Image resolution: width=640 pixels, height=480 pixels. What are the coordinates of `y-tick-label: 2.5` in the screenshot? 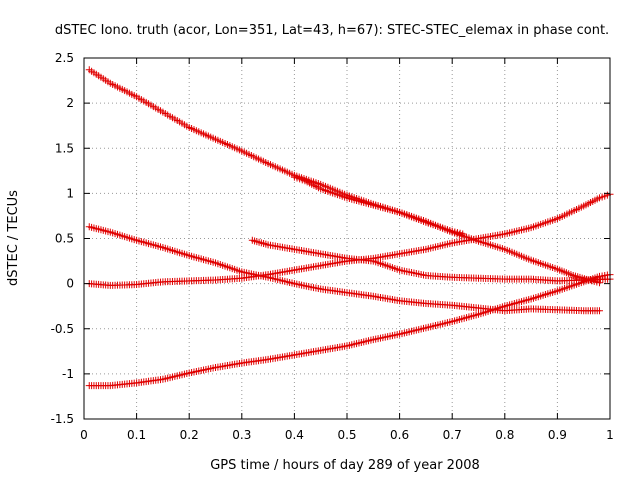 It's located at (64, 58).